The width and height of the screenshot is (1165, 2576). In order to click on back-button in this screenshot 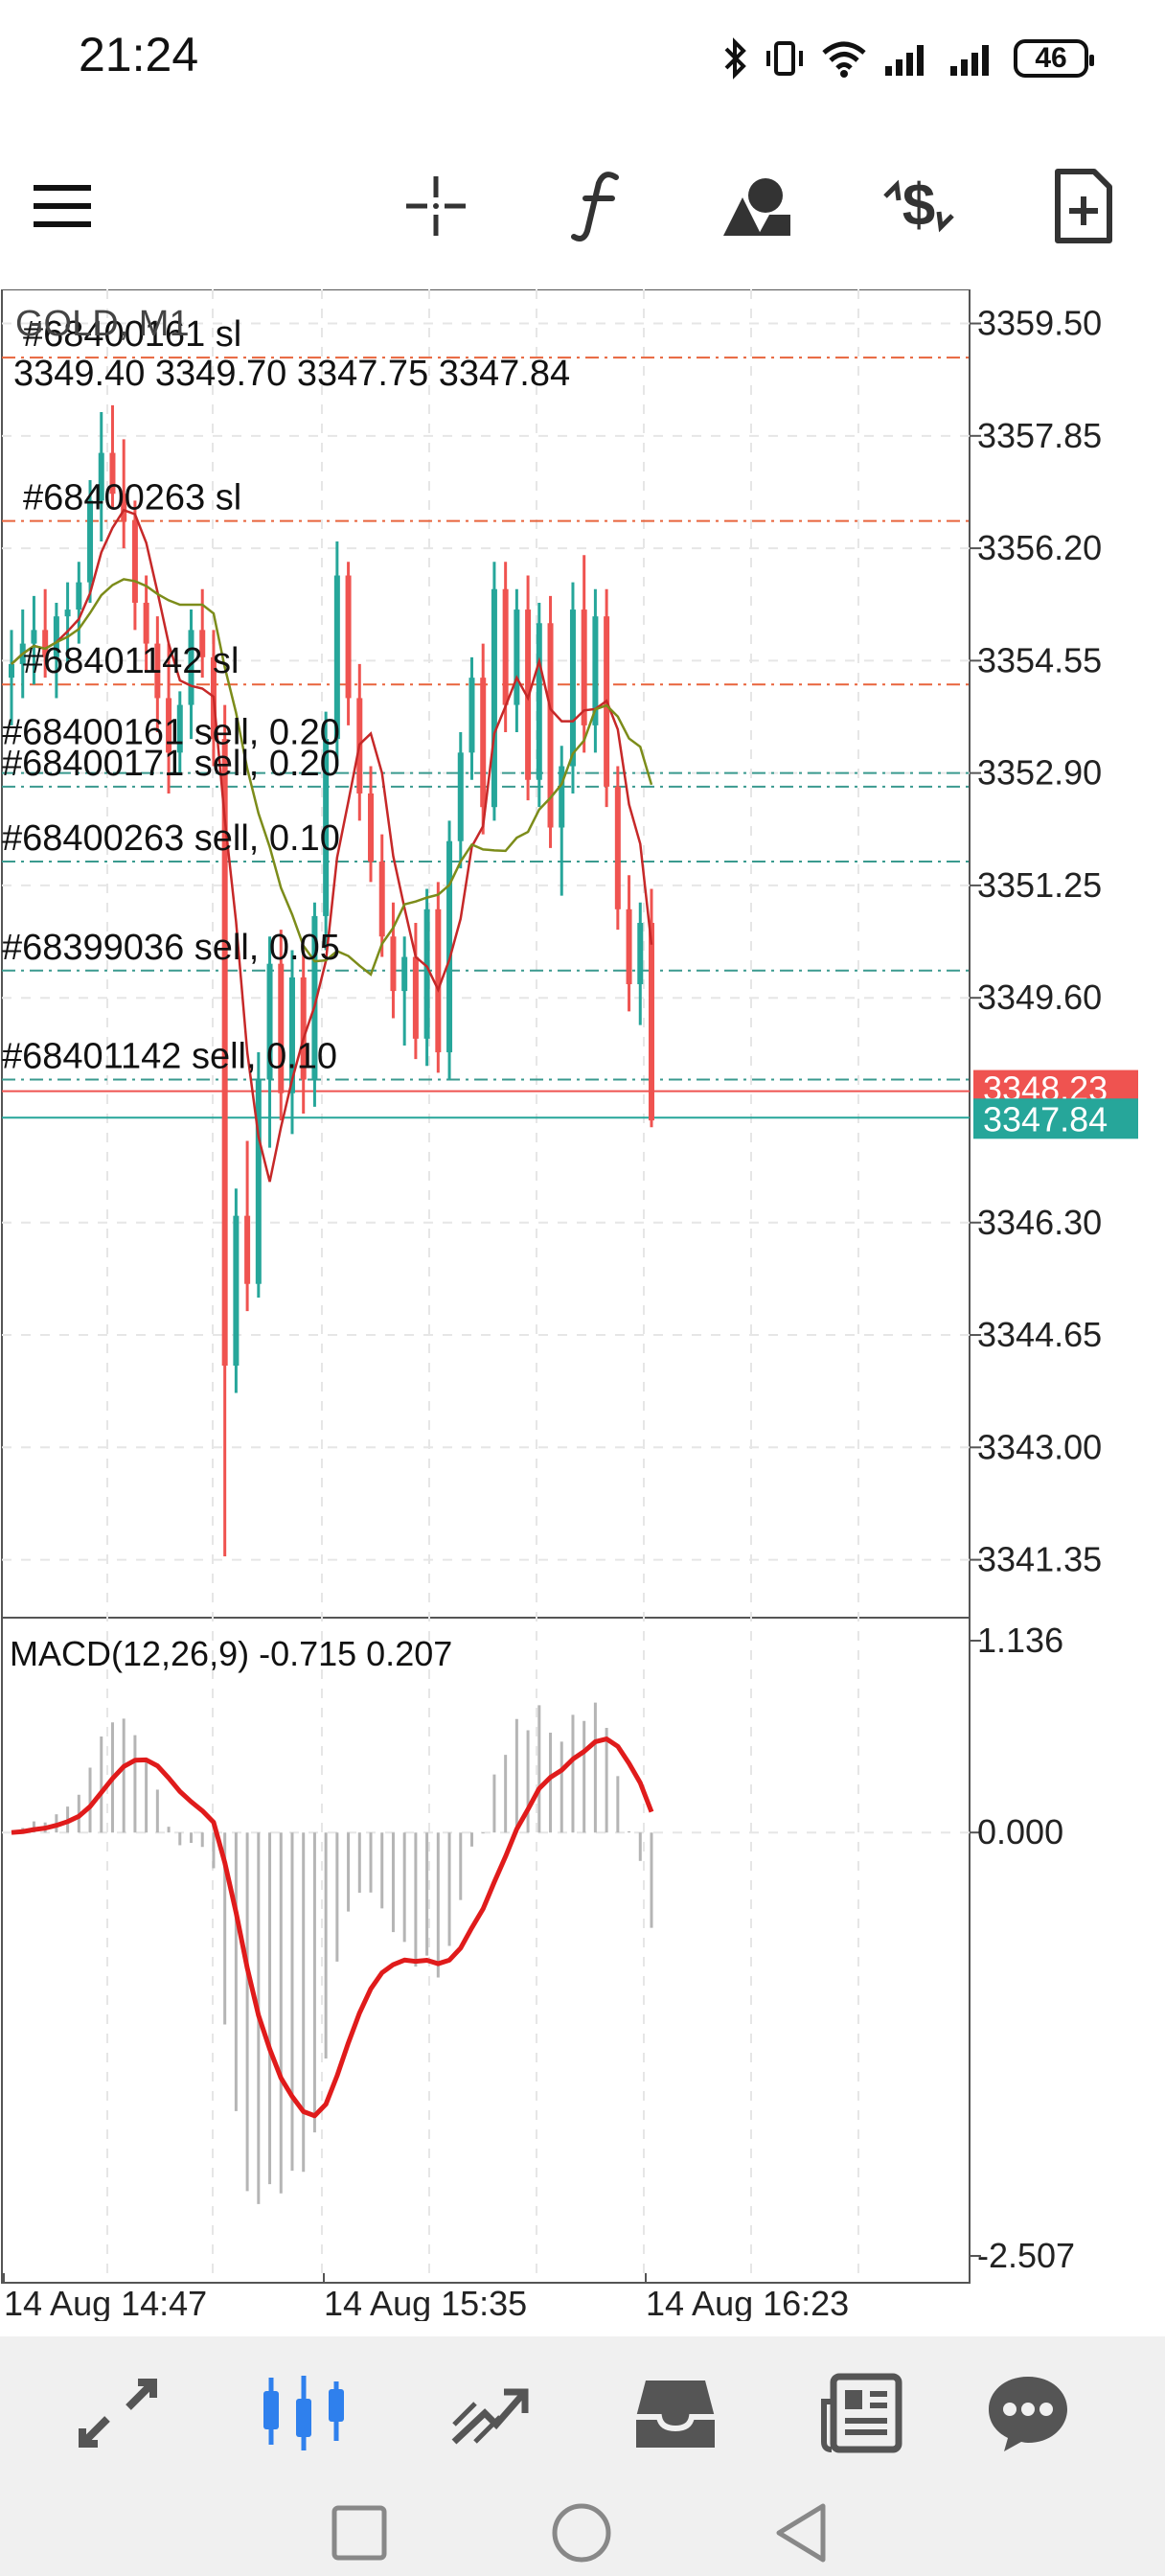, I will do `click(801, 2532)`.